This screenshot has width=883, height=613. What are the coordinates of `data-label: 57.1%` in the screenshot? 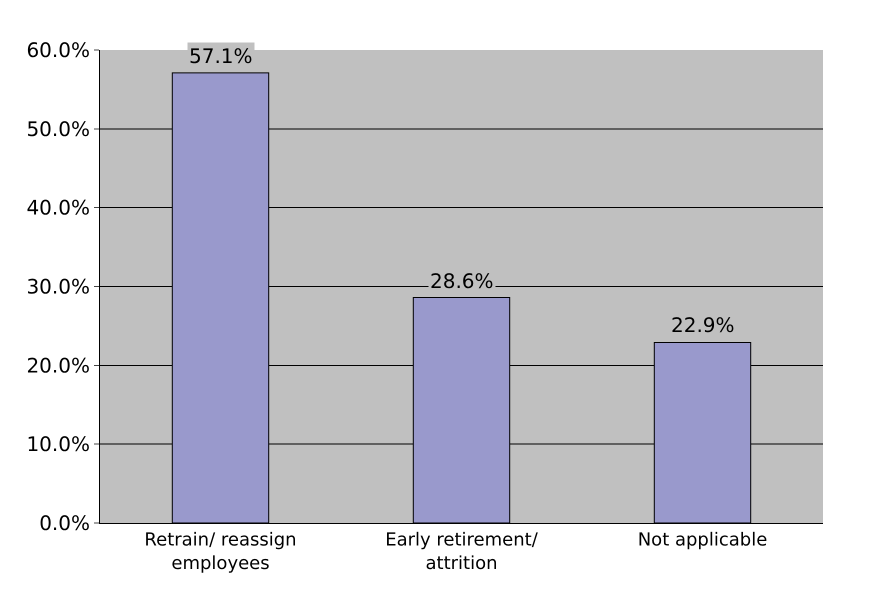 It's located at (221, 56).